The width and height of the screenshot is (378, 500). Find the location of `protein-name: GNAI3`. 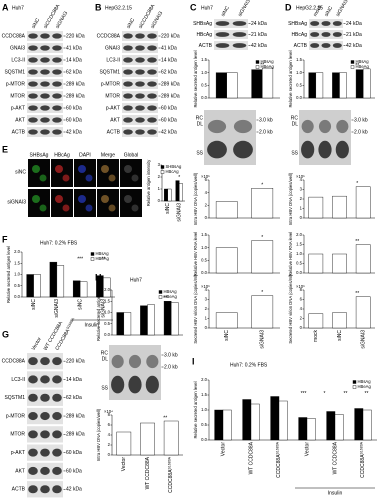

protein-name: GNAI3 is located at coordinates (112, 48).